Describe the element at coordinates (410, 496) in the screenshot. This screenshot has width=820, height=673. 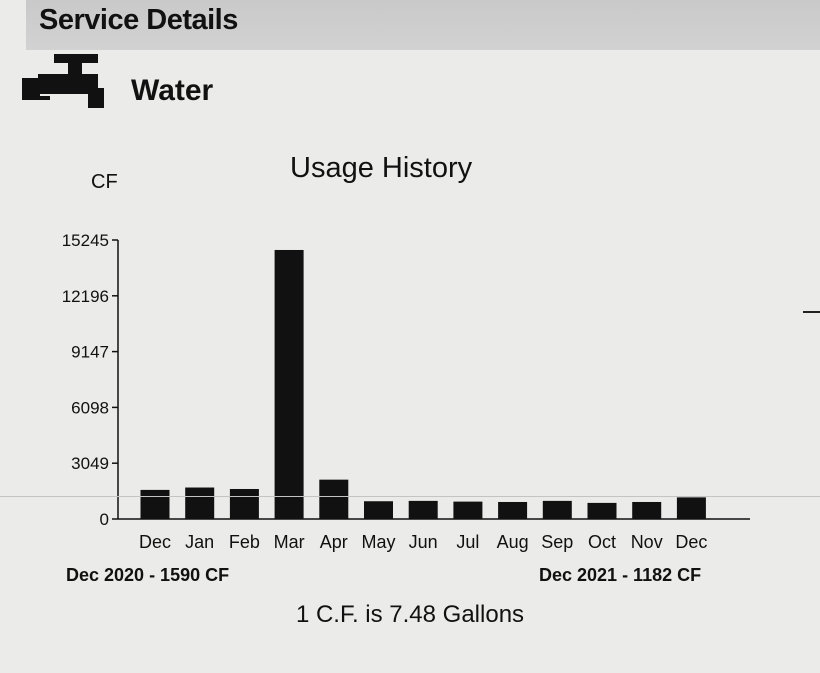
I see `paper-crease` at that location.